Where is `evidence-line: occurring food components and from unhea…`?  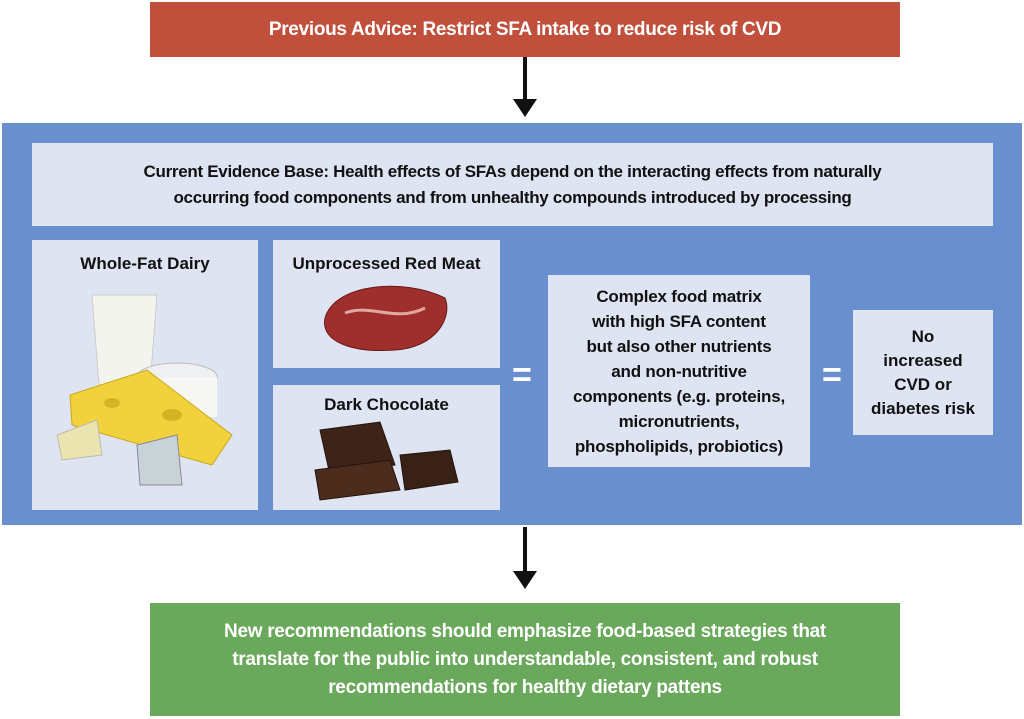 evidence-line: occurring food components and from unhea… is located at coordinates (512, 197).